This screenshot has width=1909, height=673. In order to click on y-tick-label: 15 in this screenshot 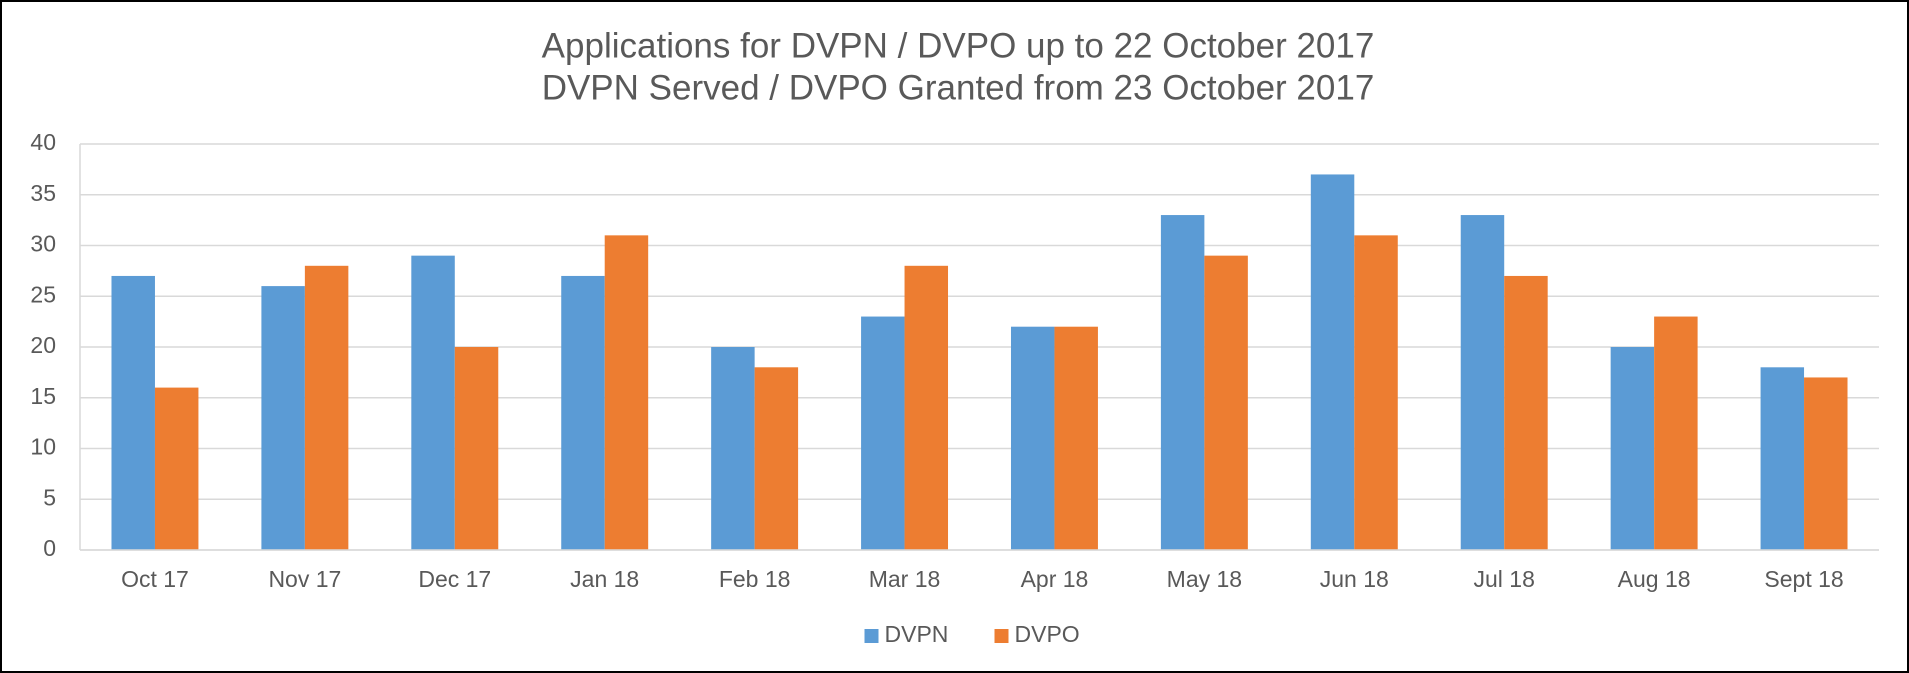, I will do `click(43, 396)`.